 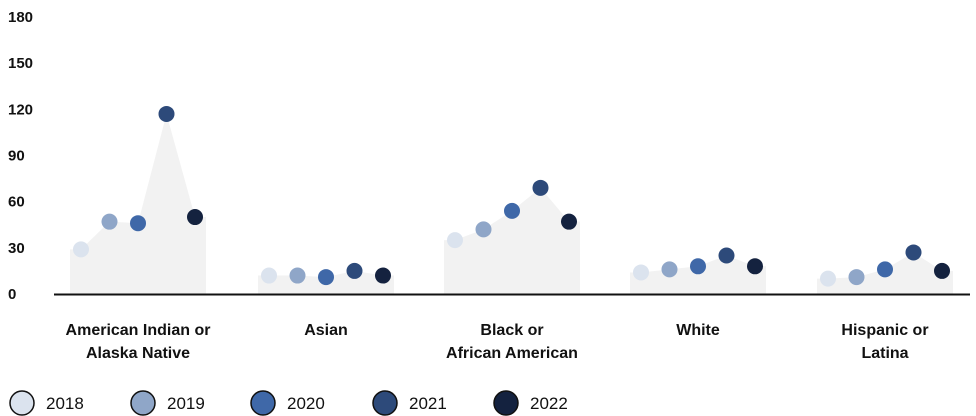 What do you see at coordinates (20, 63) in the screenshot?
I see `y-tick-label: 150` at bounding box center [20, 63].